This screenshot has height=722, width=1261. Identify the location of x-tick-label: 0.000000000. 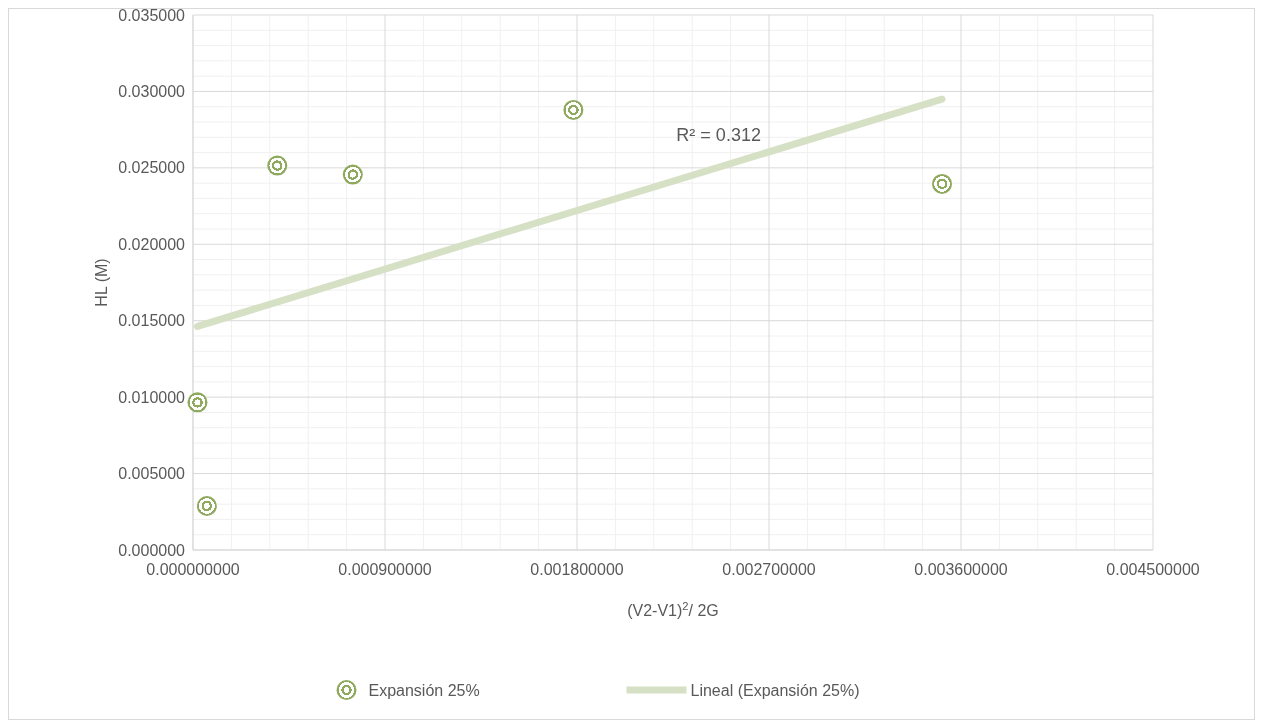
(193, 569).